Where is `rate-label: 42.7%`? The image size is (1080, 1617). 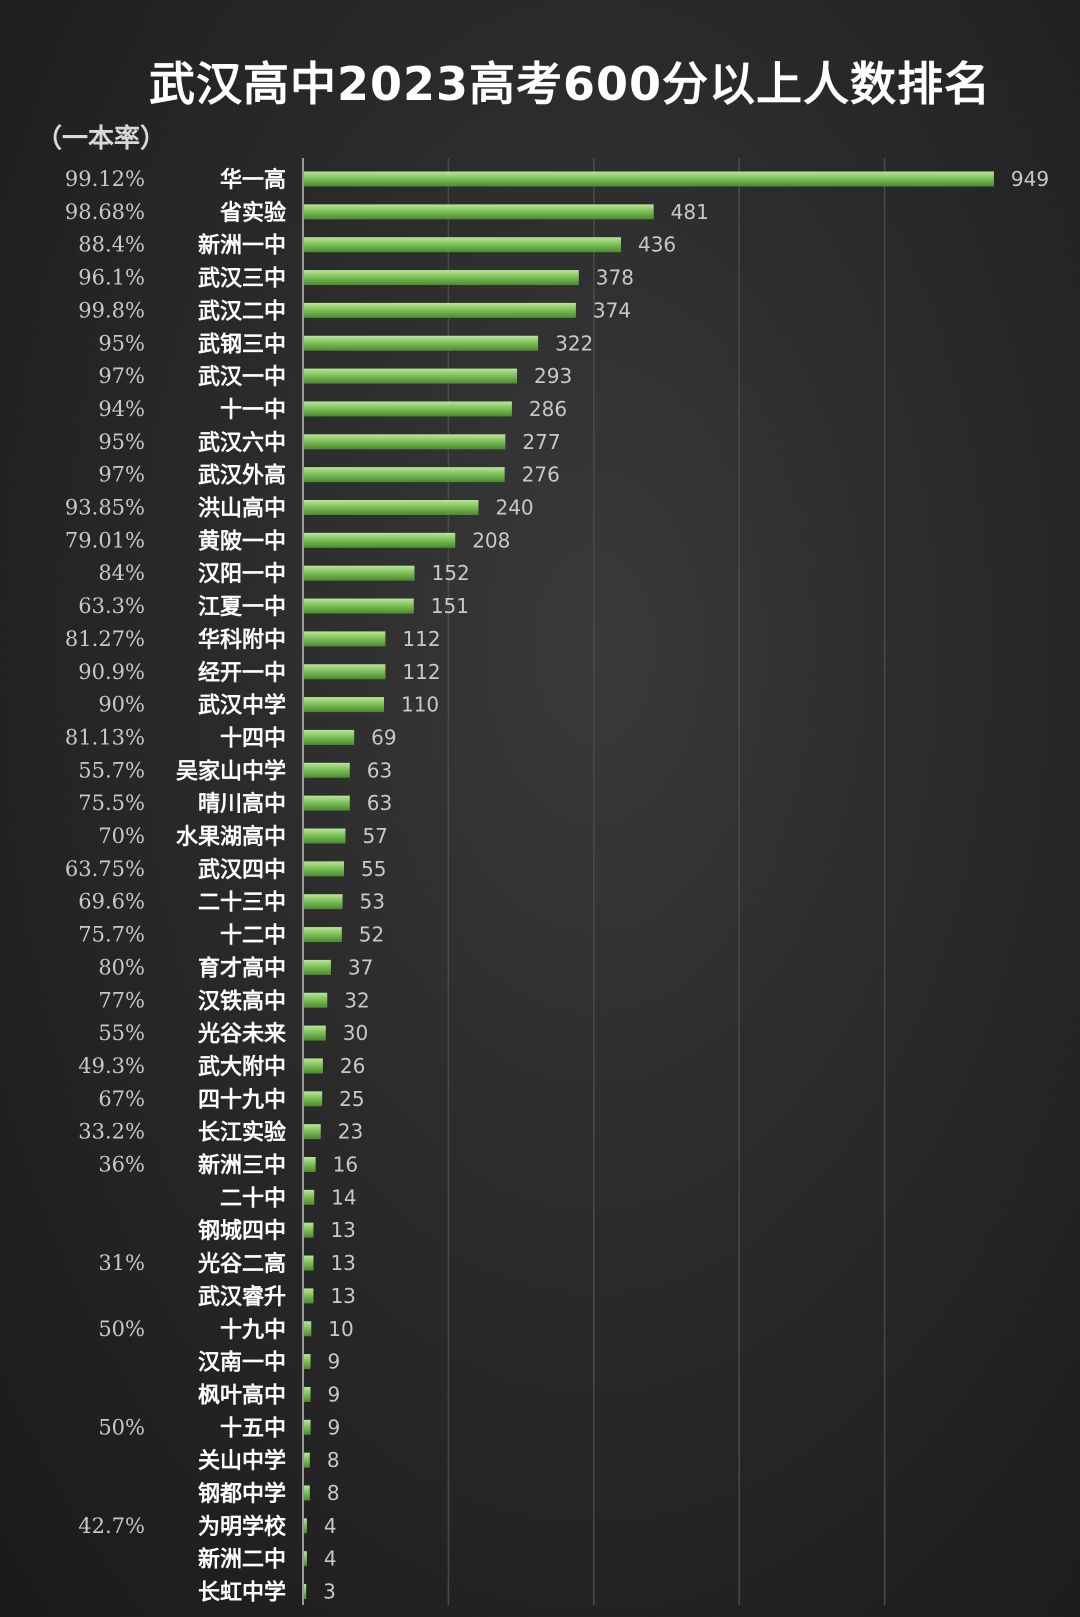
rate-label: 42.7% is located at coordinates (111, 1526).